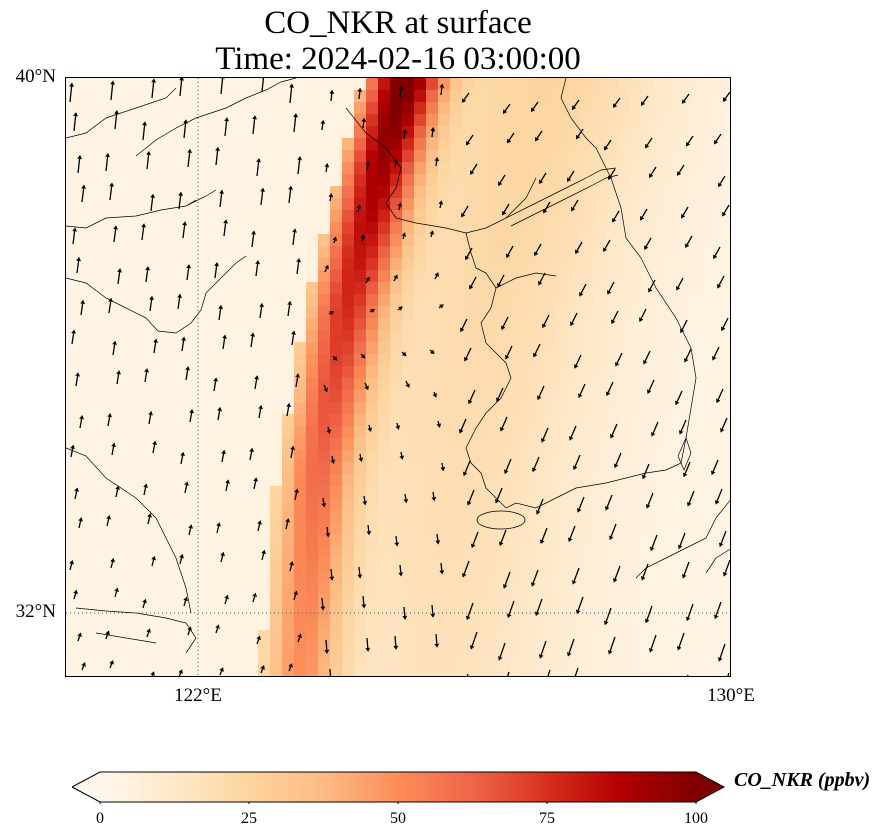 The image size is (886, 839). Describe the element at coordinates (398, 23) in the screenshot. I see `map-title-line1: CO_NKR at surface` at that location.